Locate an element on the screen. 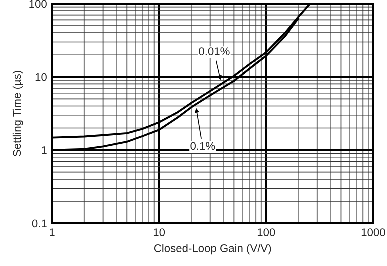 This screenshot has width=387, height=266. x-tick-label: 100 is located at coordinates (267, 232).